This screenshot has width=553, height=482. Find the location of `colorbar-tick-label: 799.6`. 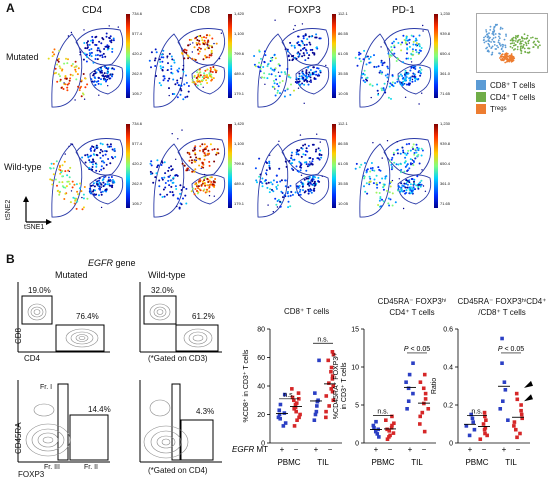

colorbar-tick-label: 799.6 is located at coordinates (239, 163).